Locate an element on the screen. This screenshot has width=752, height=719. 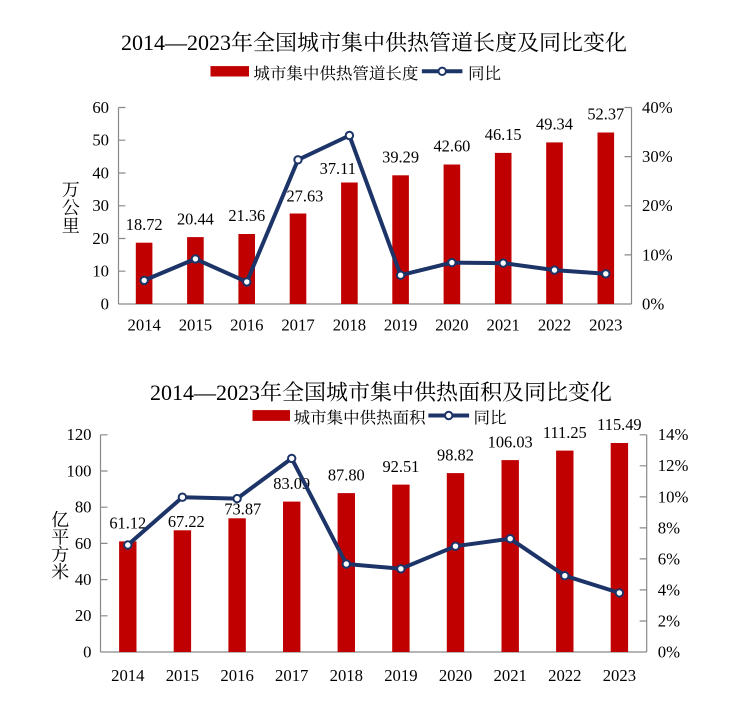
svg-text: 61.12 is located at coordinates (127, 523).